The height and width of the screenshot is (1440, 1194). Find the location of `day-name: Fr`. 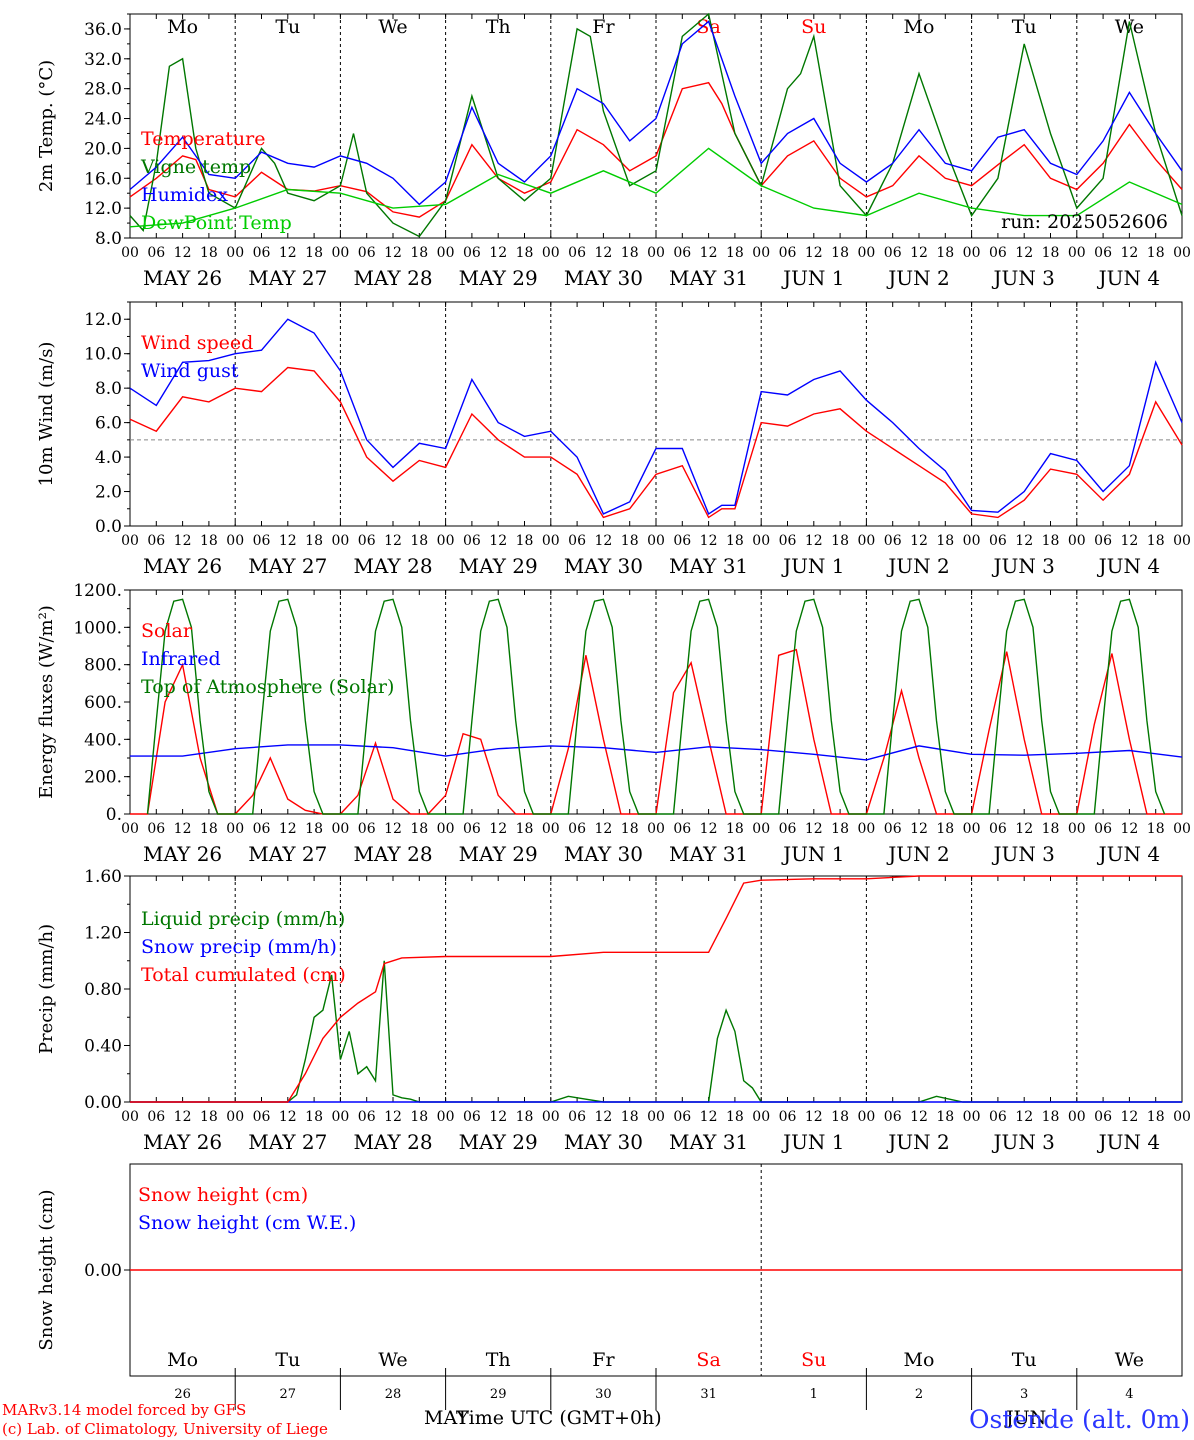

day-name: Fr is located at coordinates (603, 27).